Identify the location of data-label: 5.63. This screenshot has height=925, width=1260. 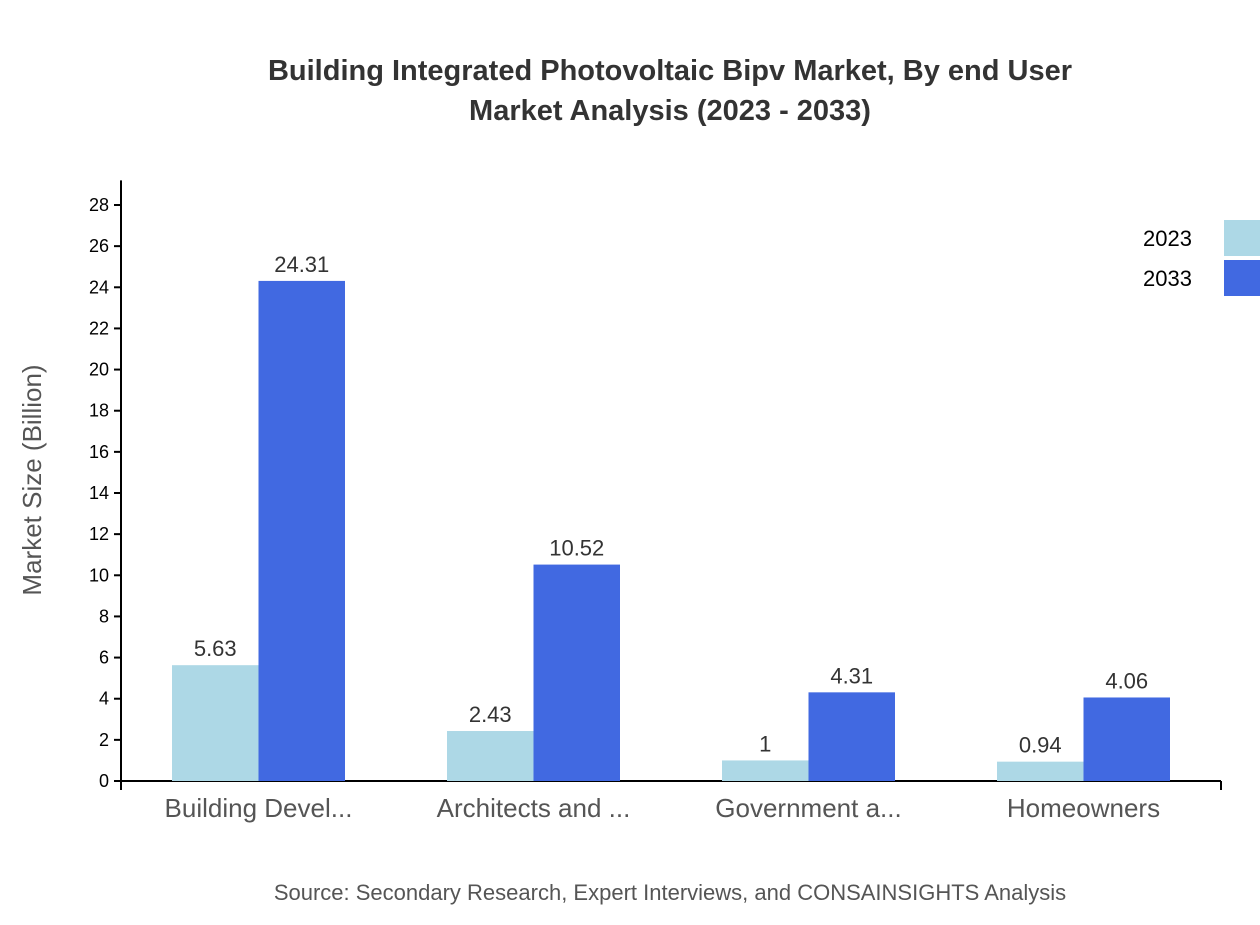
(215, 648).